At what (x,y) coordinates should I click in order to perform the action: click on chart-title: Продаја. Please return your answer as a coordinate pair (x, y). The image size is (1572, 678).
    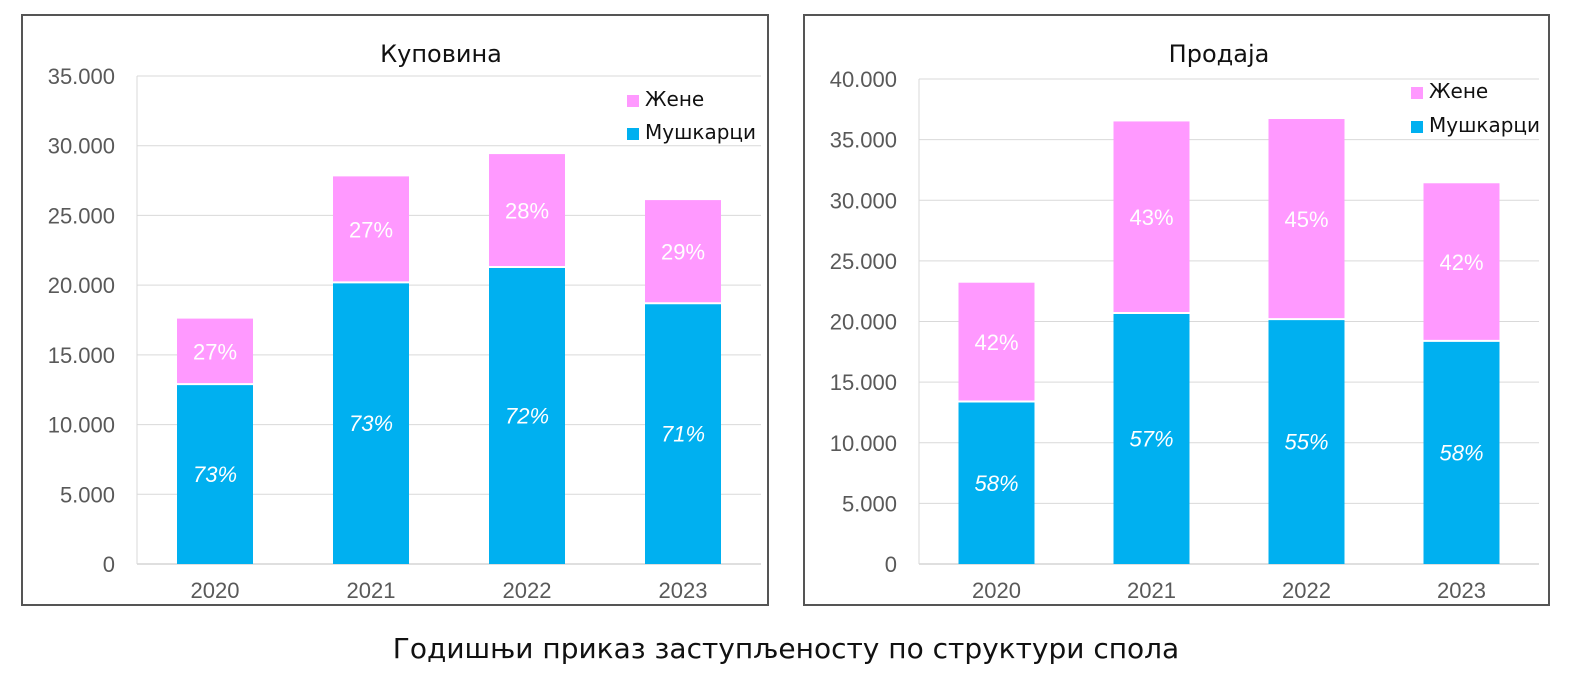
    Looking at the image, I should click on (1219, 54).